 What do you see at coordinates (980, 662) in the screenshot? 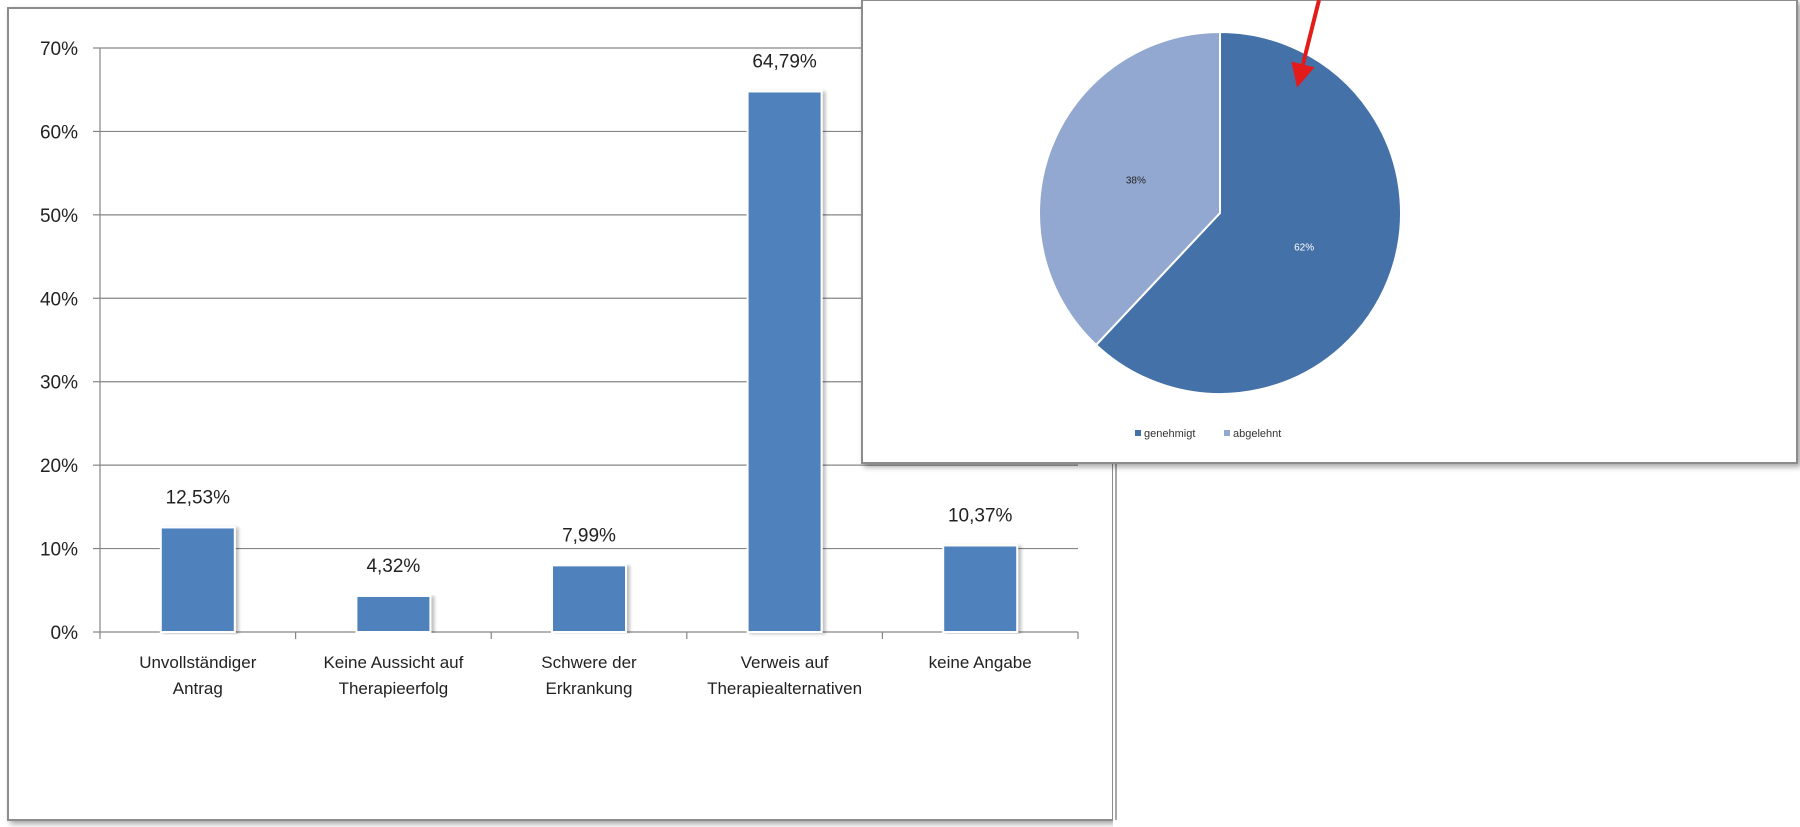
I see `x-category-label: keine Angabe` at bounding box center [980, 662].